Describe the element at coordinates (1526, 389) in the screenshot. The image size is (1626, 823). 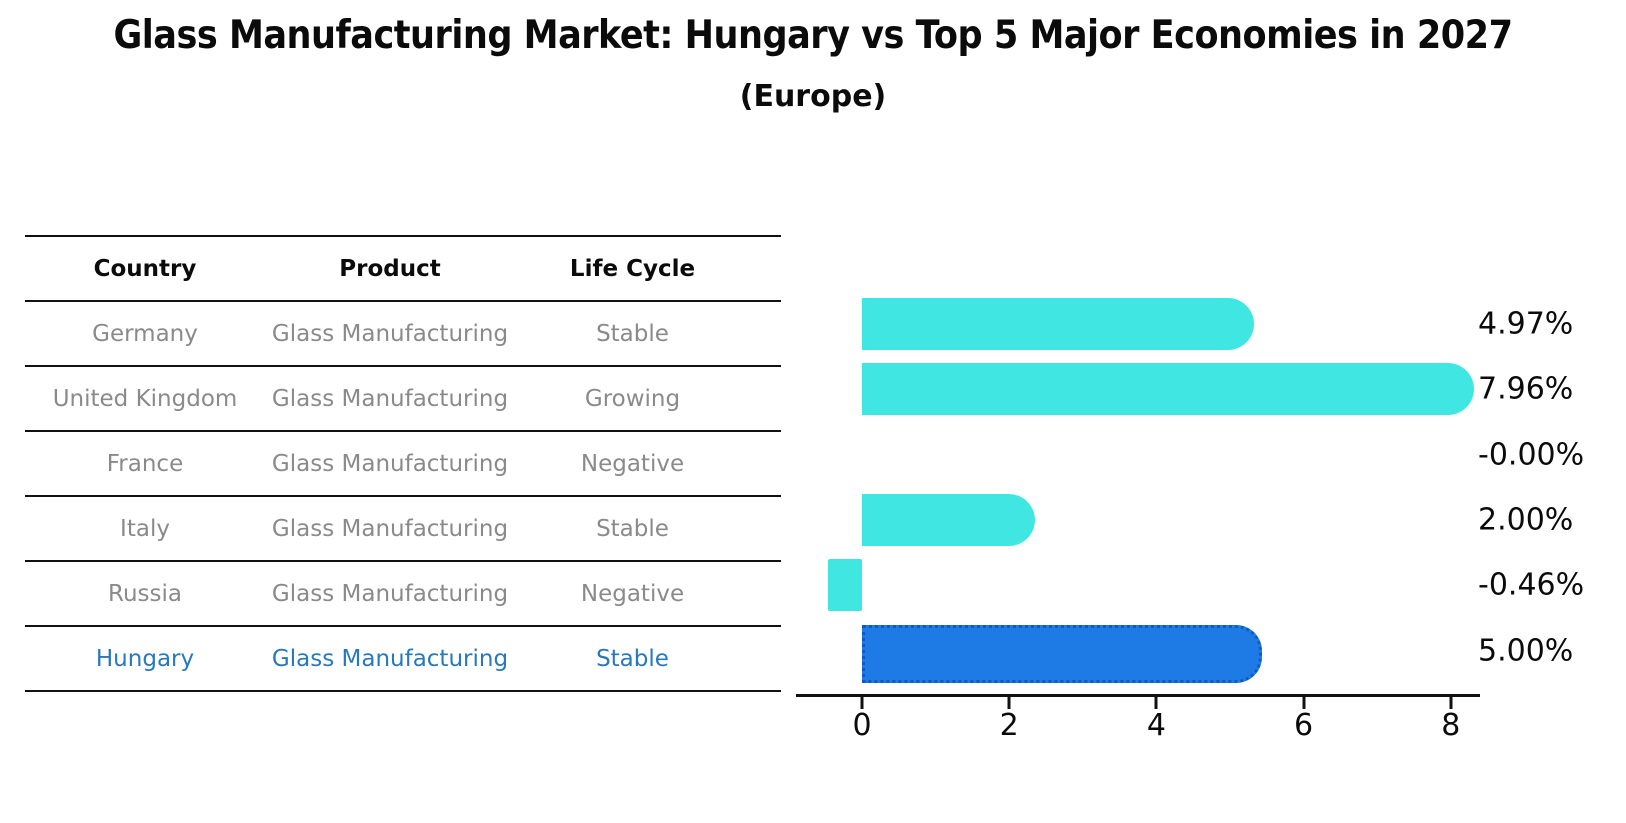
I see `value-label-united-kingdom: 7.96%` at that location.